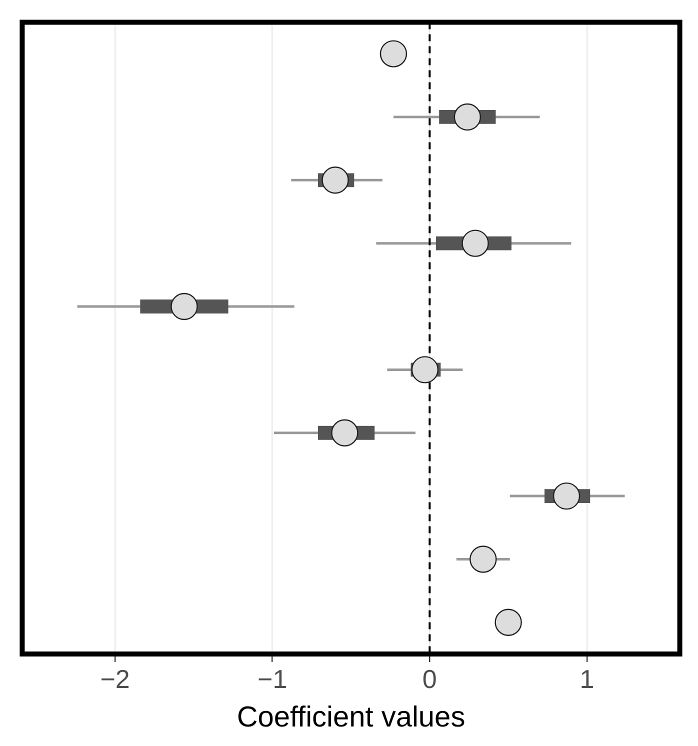 The width and height of the screenshot is (698, 746). I want to click on x-tick-label: 1, so click(587, 679).